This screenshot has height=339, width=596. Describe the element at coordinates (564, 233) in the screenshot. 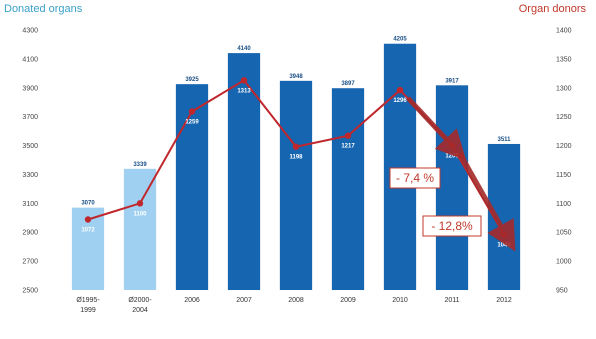

I see `right-tick-label: 1050` at that location.